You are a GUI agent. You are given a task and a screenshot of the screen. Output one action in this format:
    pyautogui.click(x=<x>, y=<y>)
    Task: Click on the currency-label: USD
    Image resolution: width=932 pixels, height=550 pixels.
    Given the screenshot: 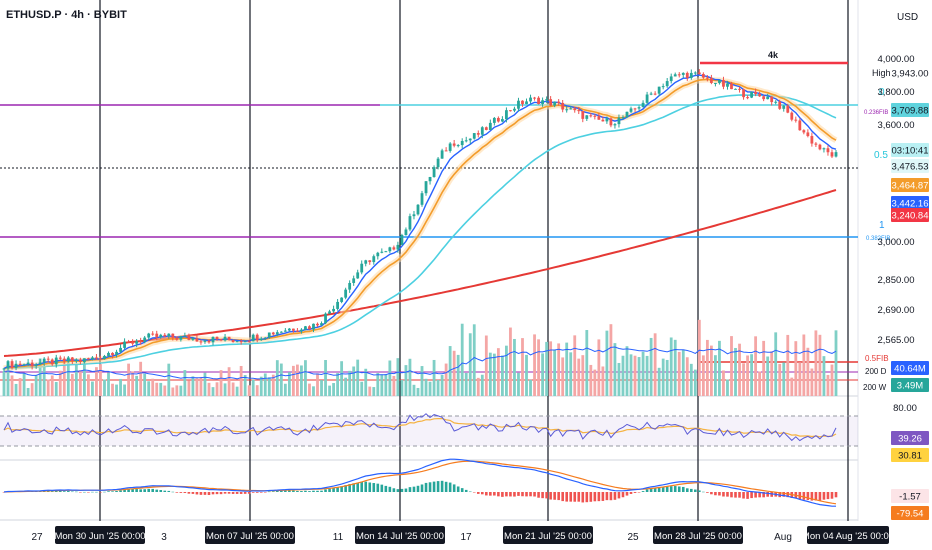 What is the action you would take?
    pyautogui.click(x=907, y=17)
    